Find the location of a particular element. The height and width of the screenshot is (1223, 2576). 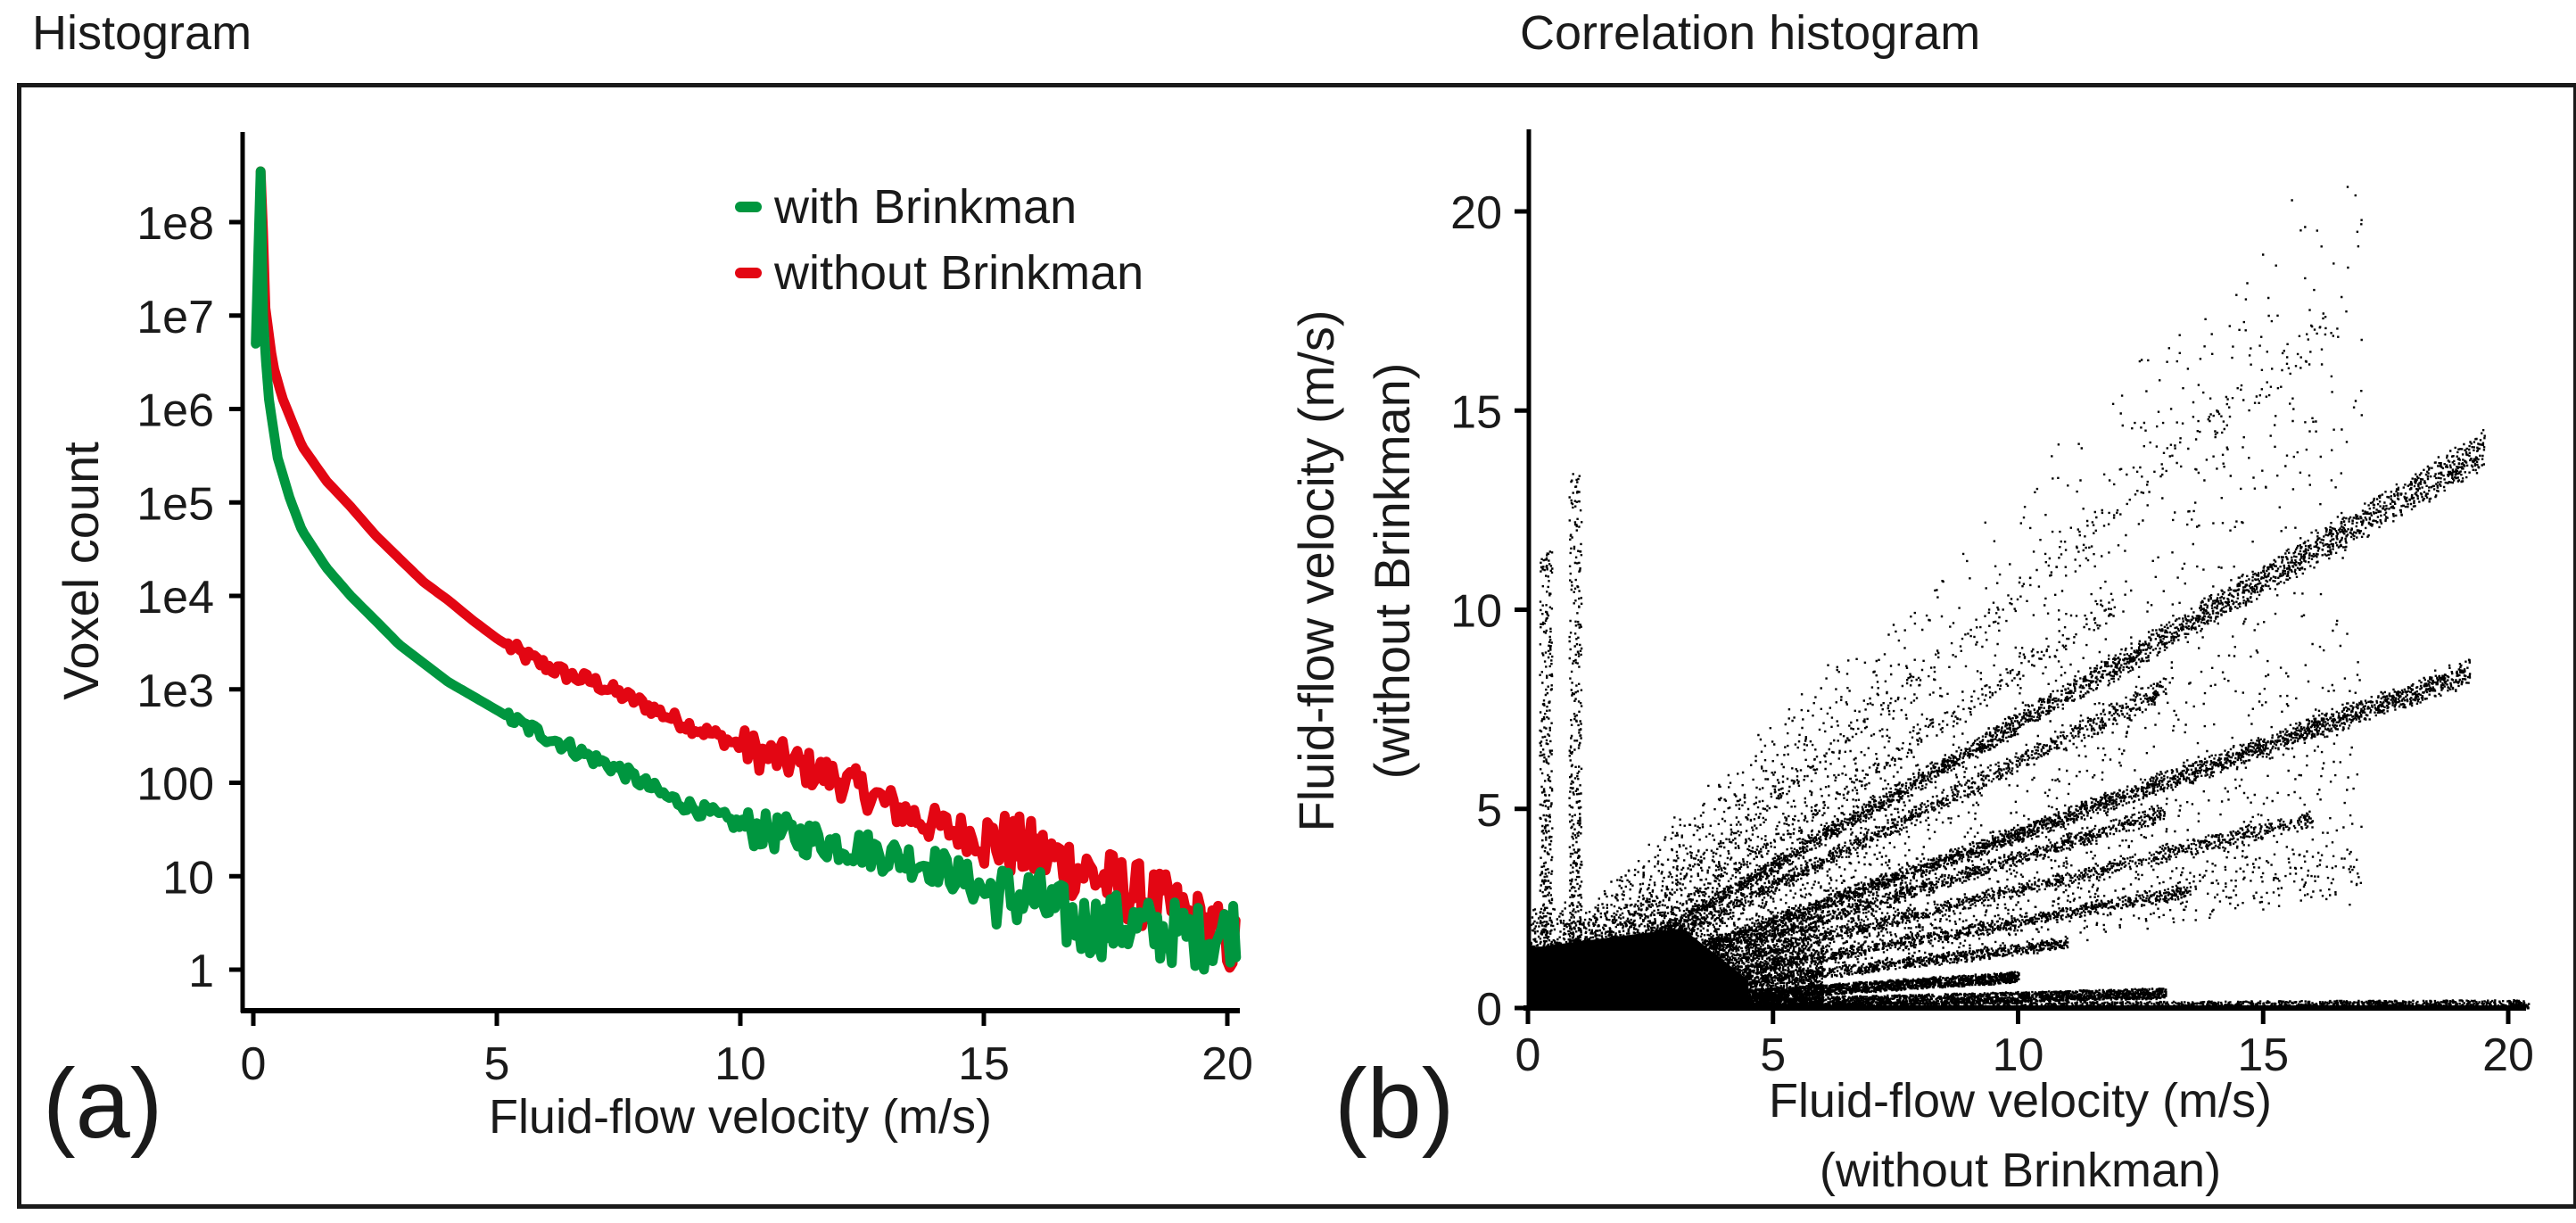

panel-b-title: Correlation histogram is located at coordinates (1751, 33).